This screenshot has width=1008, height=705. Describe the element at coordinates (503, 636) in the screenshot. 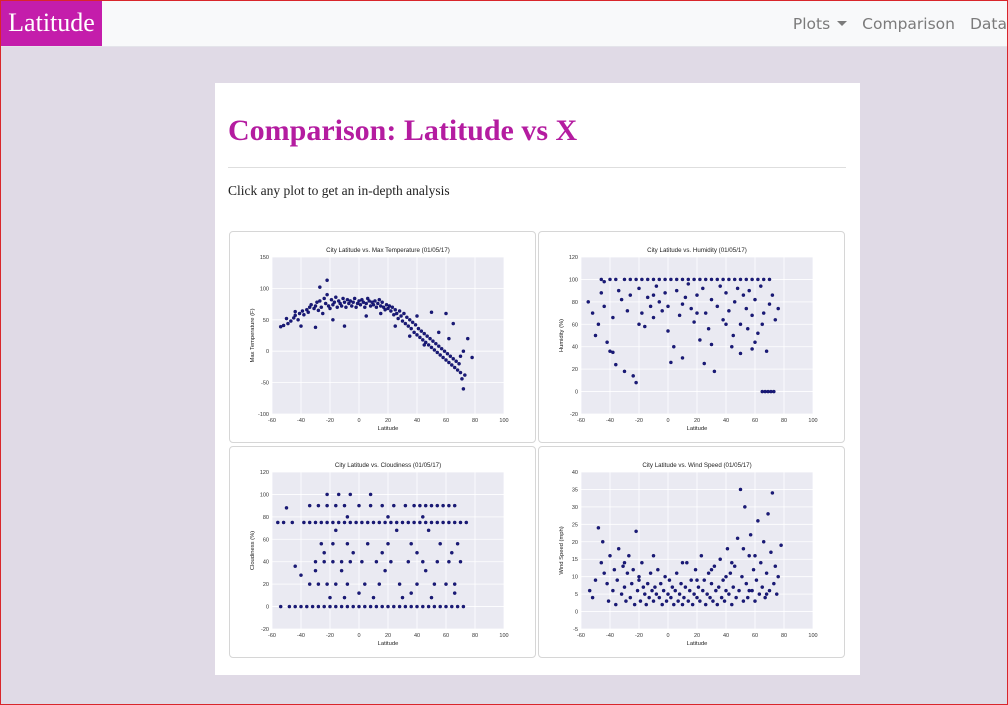

I see `x-tick-label: 100` at that location.